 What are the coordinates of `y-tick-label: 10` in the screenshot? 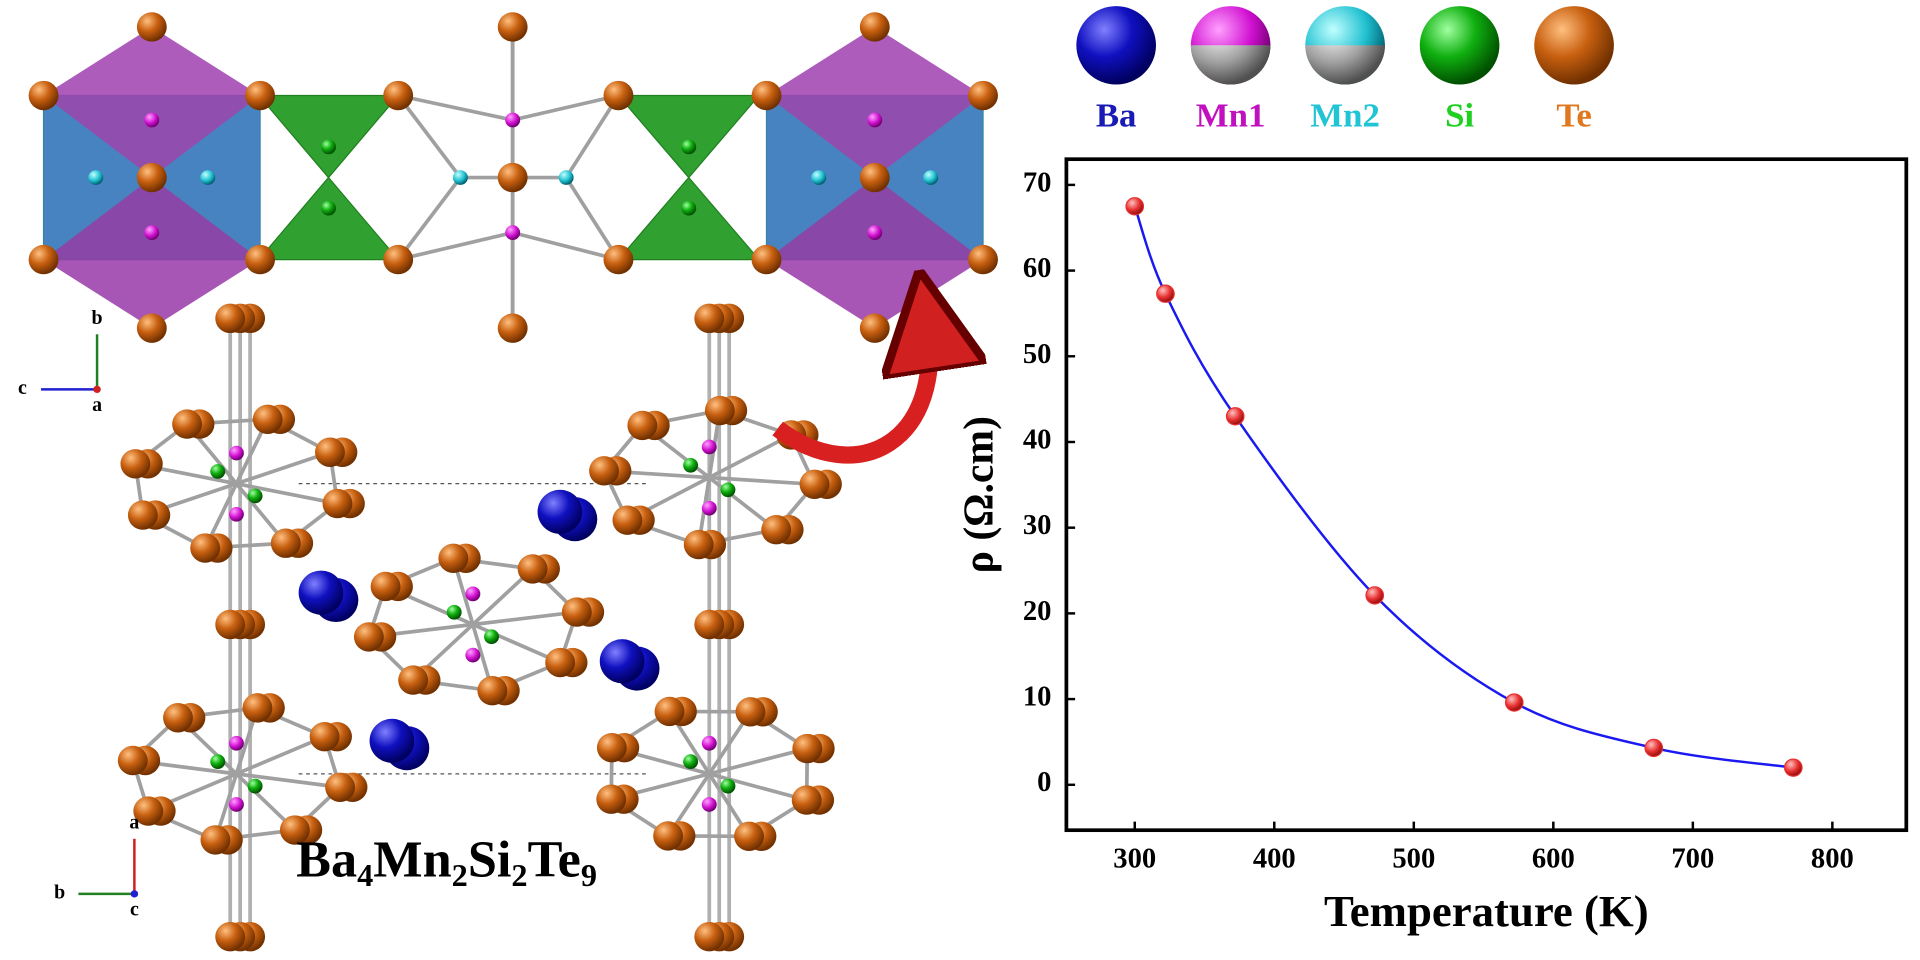 It's located at (1037, 697).